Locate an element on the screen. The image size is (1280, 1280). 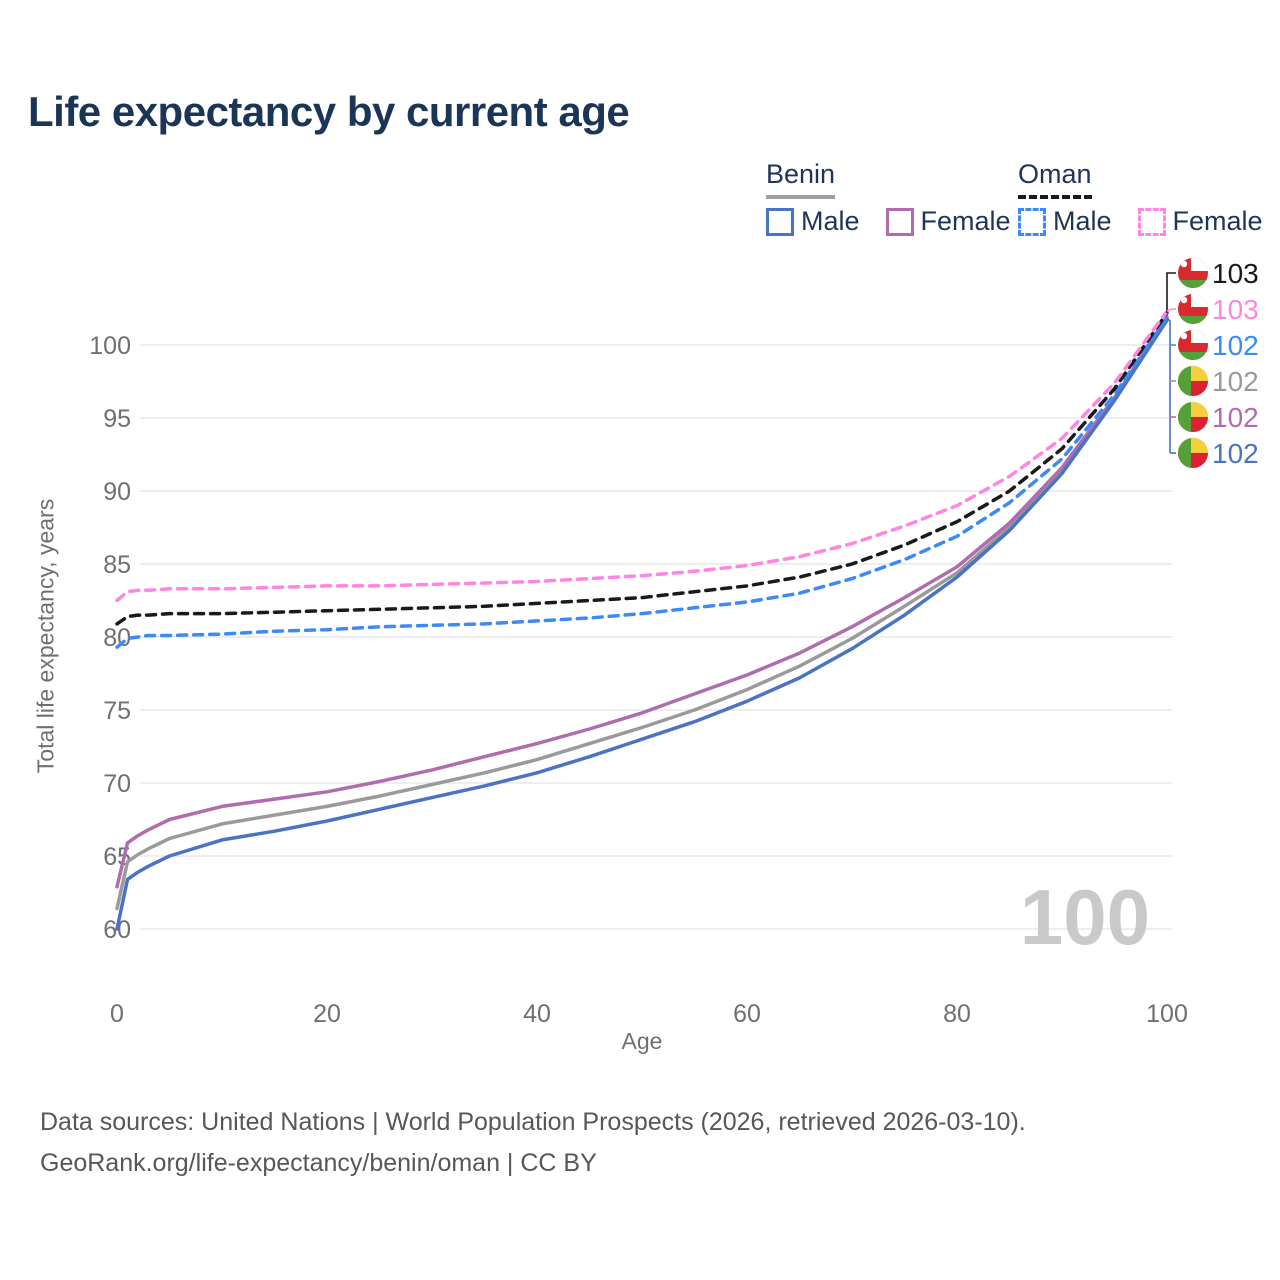
legend-label-oman-female: Female is located at coordinates (1217, 221).